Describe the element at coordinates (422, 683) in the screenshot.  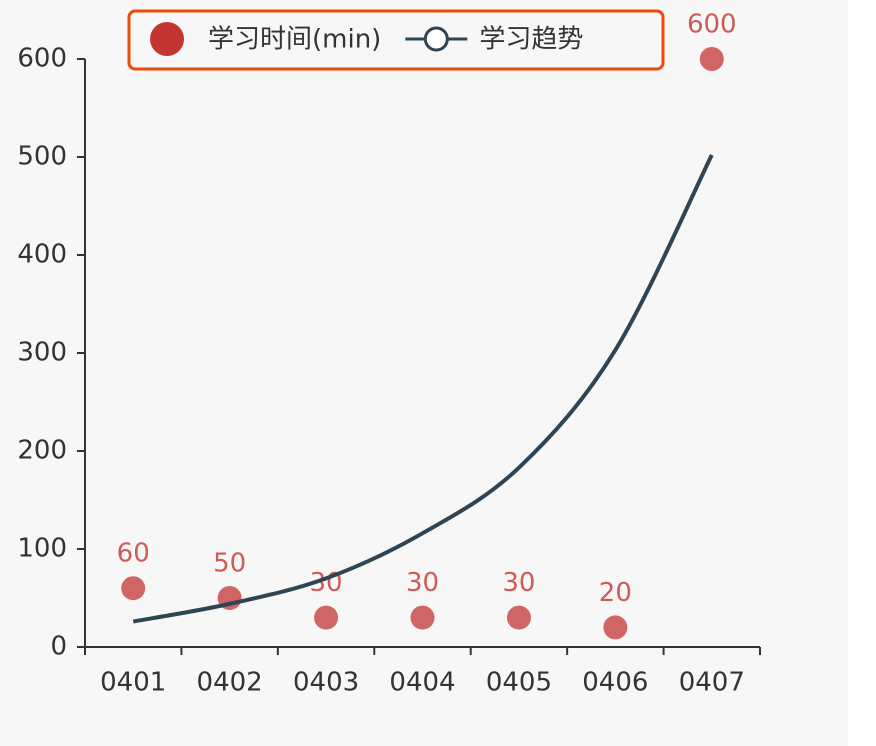
I see `x-tick-label: 0404` at that location.